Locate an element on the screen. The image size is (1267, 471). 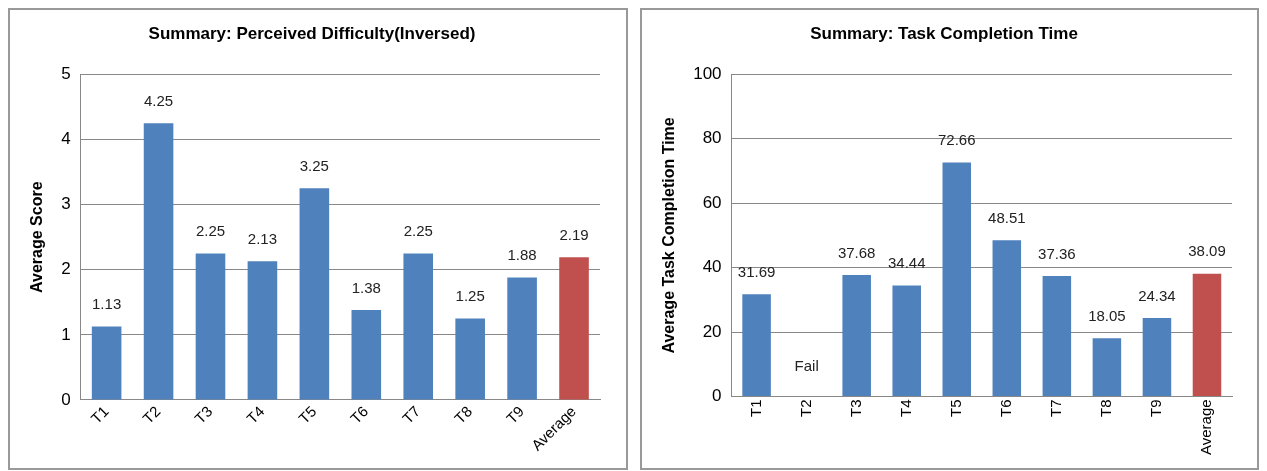
y-axis-title: Average Task Completion Time is located at coordinates (668, 235).